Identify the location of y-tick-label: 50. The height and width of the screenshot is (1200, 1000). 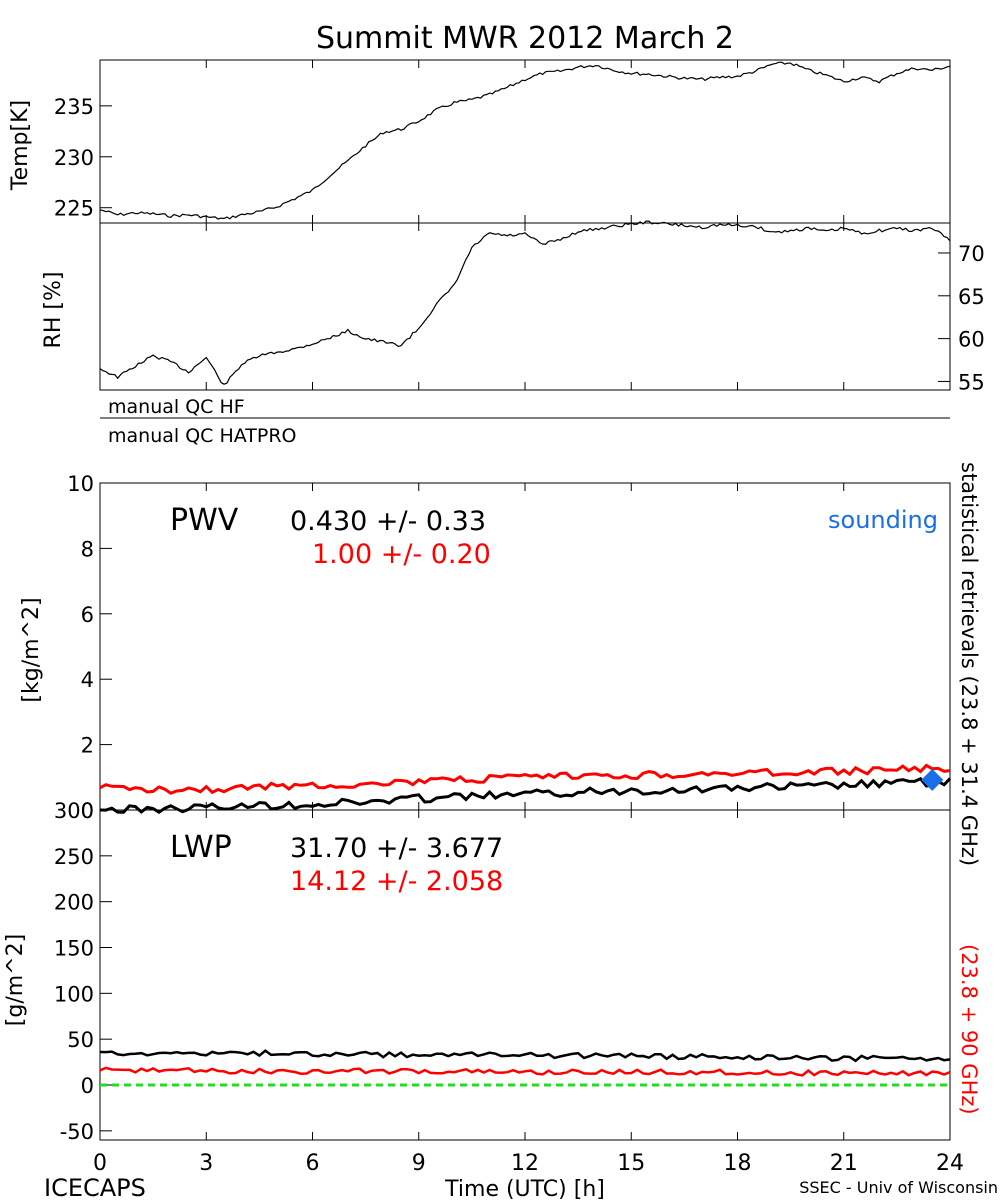
(80, 1040).